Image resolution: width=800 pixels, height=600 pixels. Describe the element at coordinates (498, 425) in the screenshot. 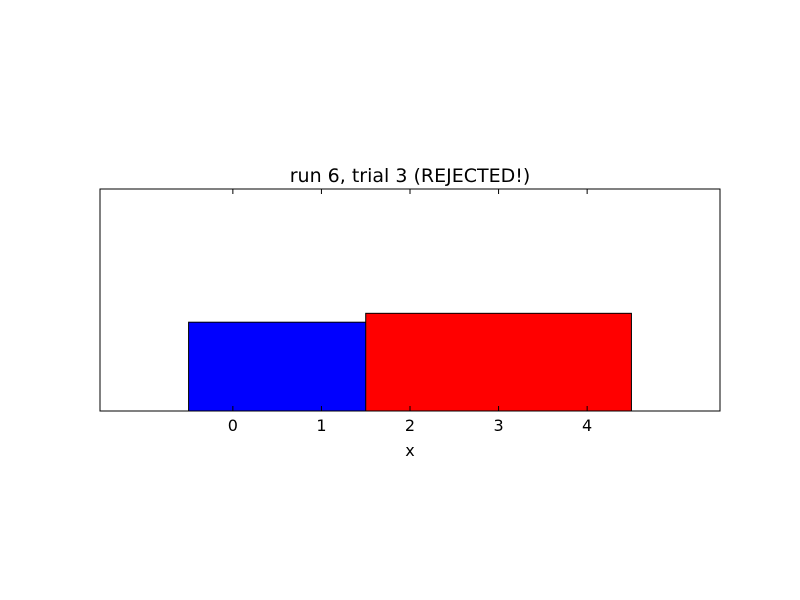

I see `x-tick-label-3: 3` at that location.